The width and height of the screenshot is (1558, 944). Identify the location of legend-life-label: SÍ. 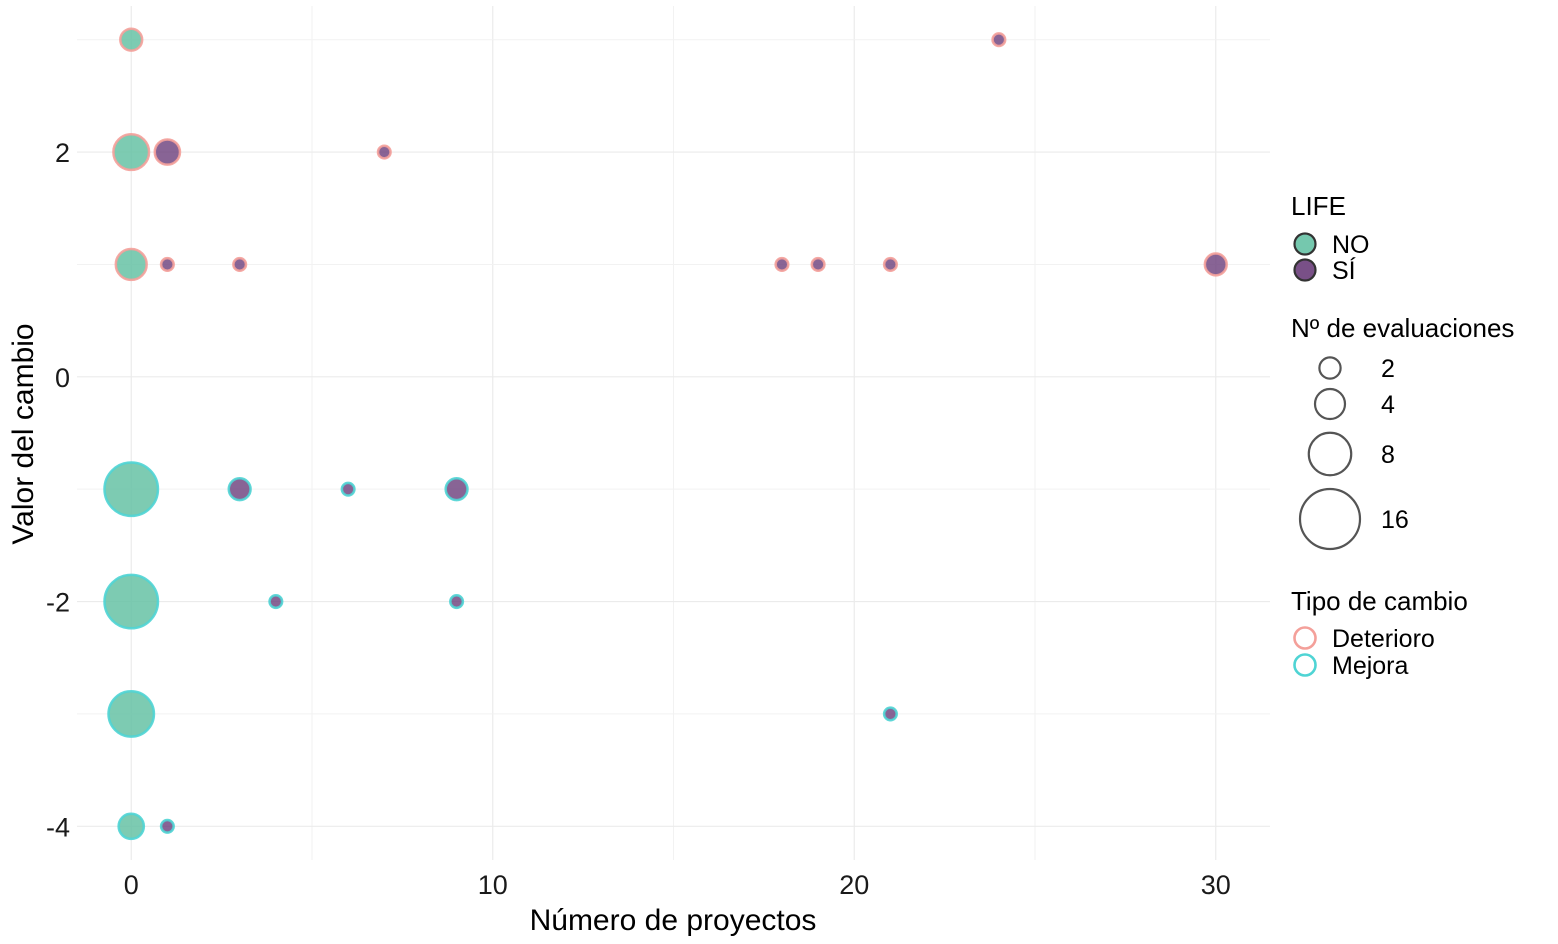
(1344, 270).